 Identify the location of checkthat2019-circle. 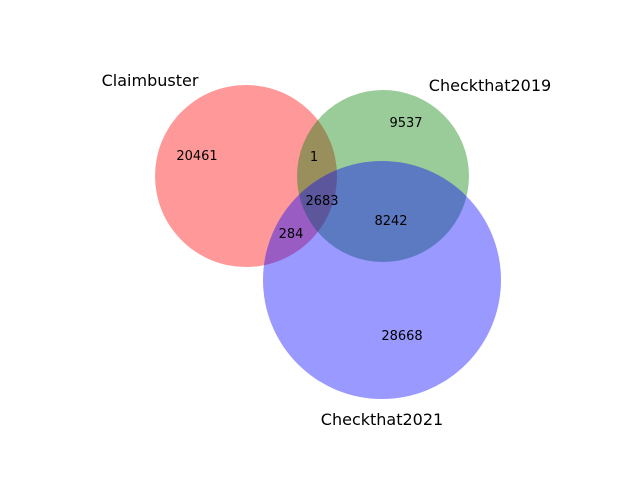
(383, 176).